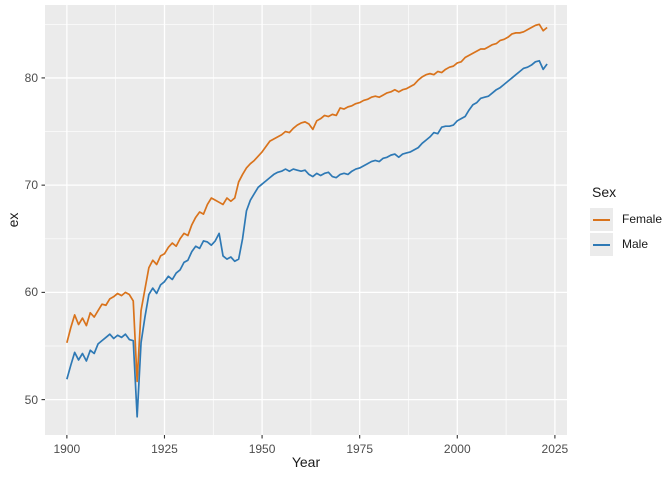 The image size is (672, 480). I want to click on legend: Sex Female Male, so click(626, 221).